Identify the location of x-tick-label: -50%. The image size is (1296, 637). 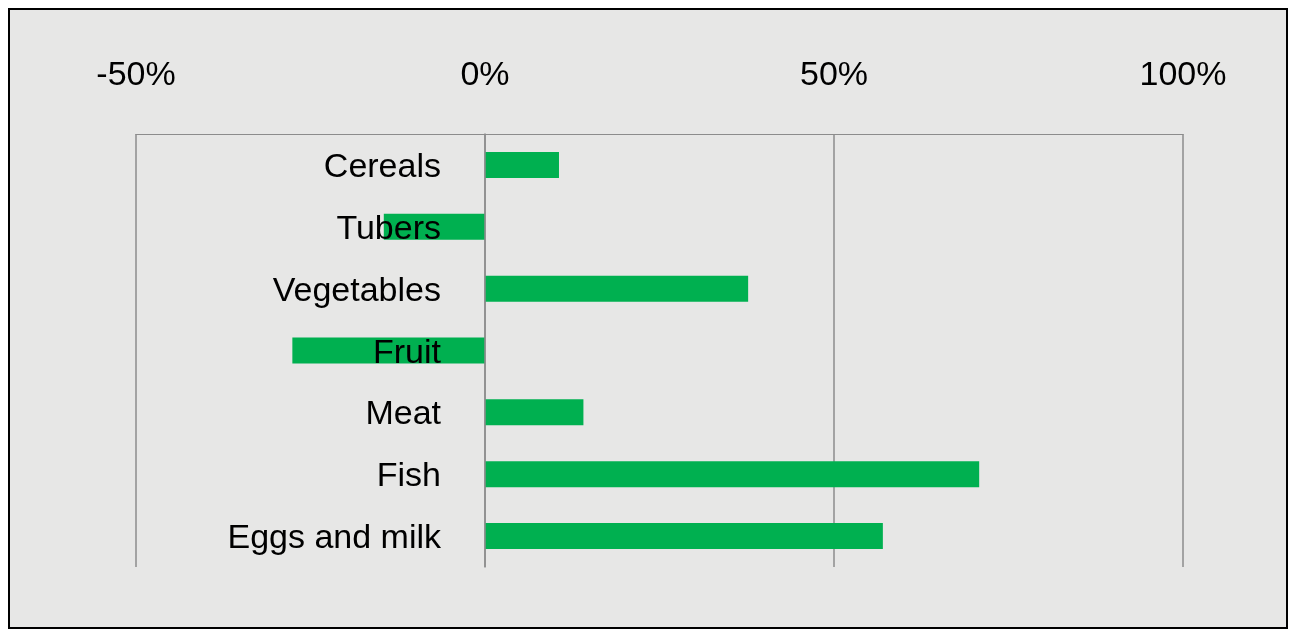
(136, 73).